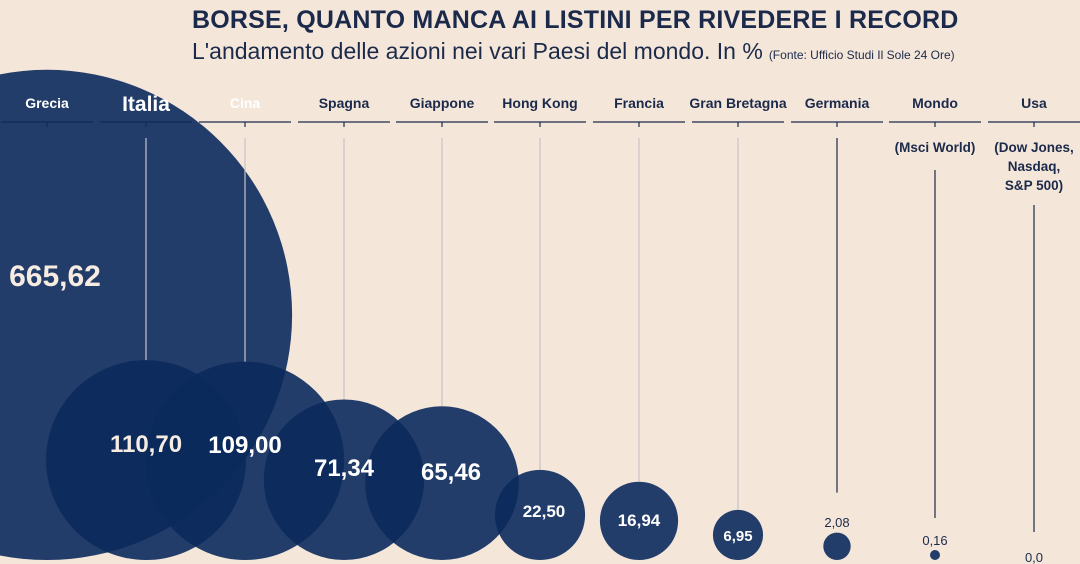  I want to click on value-label-italia: 110,70, so click(146, 444).